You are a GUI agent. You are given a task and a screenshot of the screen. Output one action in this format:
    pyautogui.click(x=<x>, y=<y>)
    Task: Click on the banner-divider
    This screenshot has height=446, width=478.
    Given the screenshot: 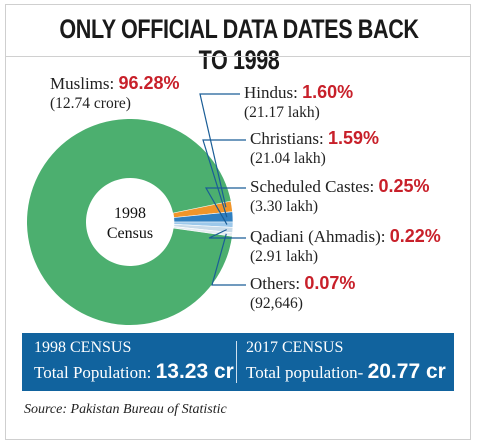 What is the action you would take?
    pyautogui.click(x=236, y=362)
    